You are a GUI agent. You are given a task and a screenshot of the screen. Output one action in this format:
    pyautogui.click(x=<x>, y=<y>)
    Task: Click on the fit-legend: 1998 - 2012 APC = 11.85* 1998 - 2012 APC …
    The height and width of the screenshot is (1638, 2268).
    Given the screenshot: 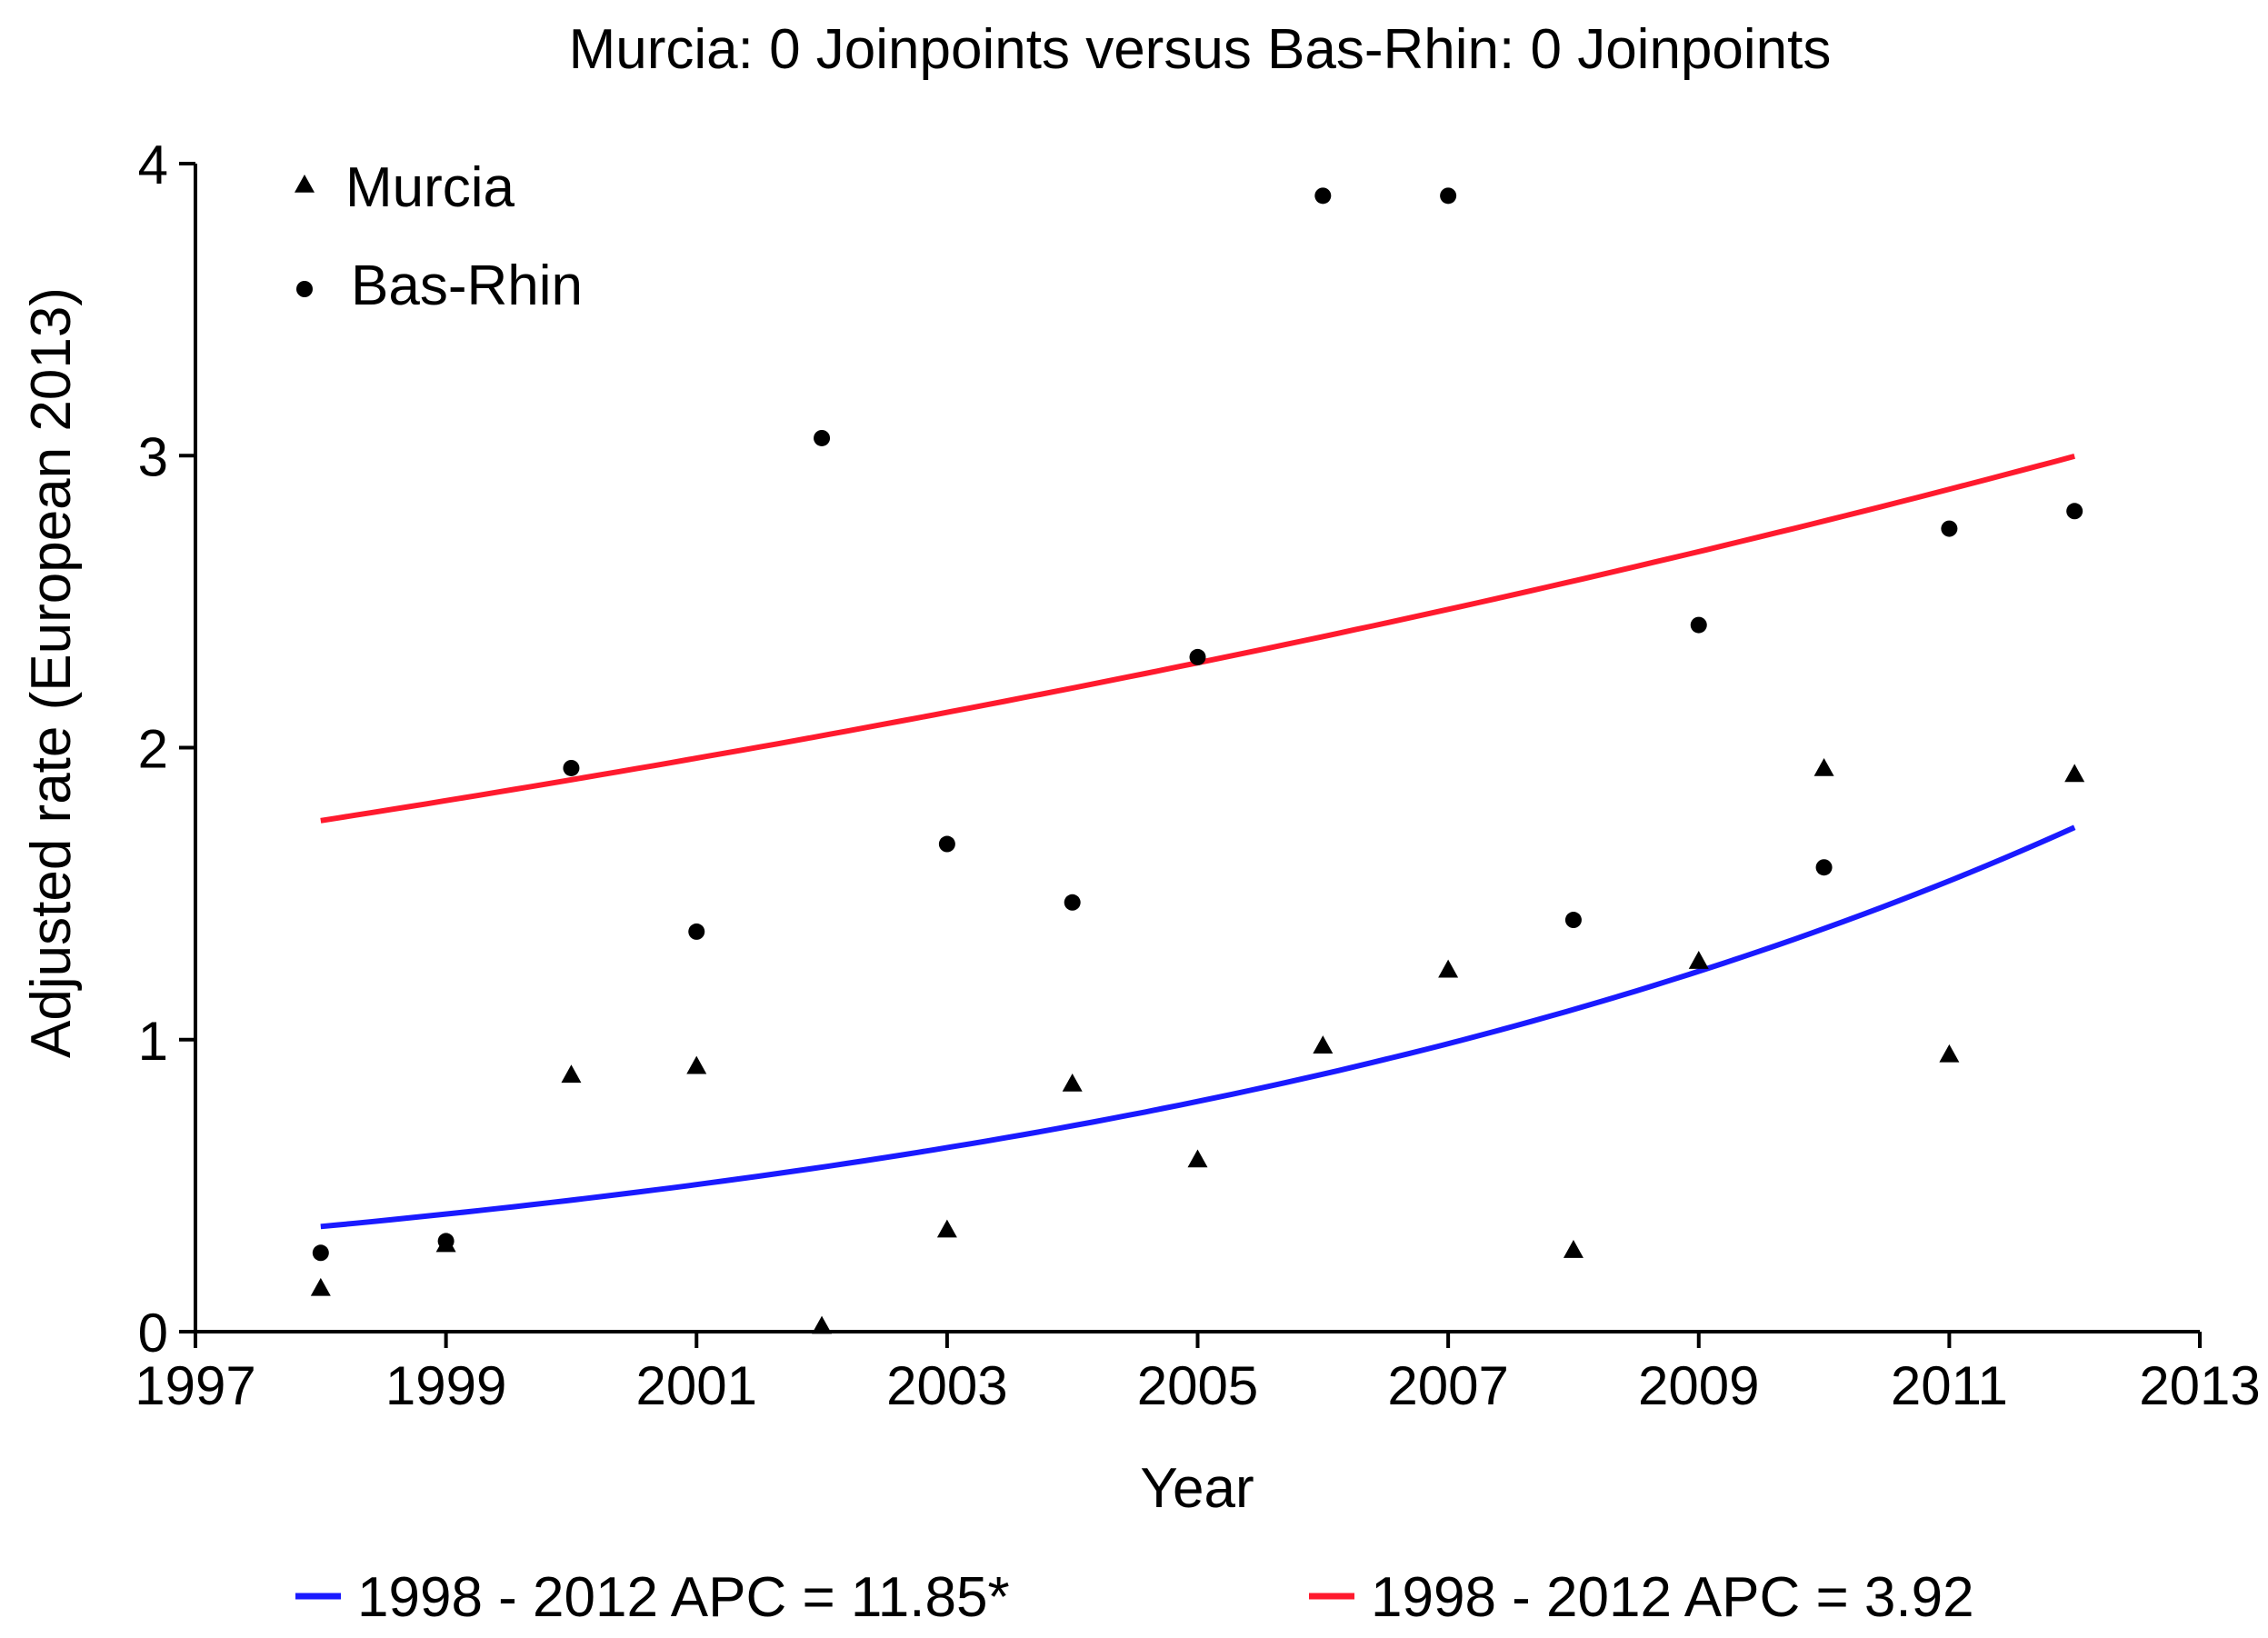 What is the action you would take?
    pyautogui.click(x=1134, y=1597)
    